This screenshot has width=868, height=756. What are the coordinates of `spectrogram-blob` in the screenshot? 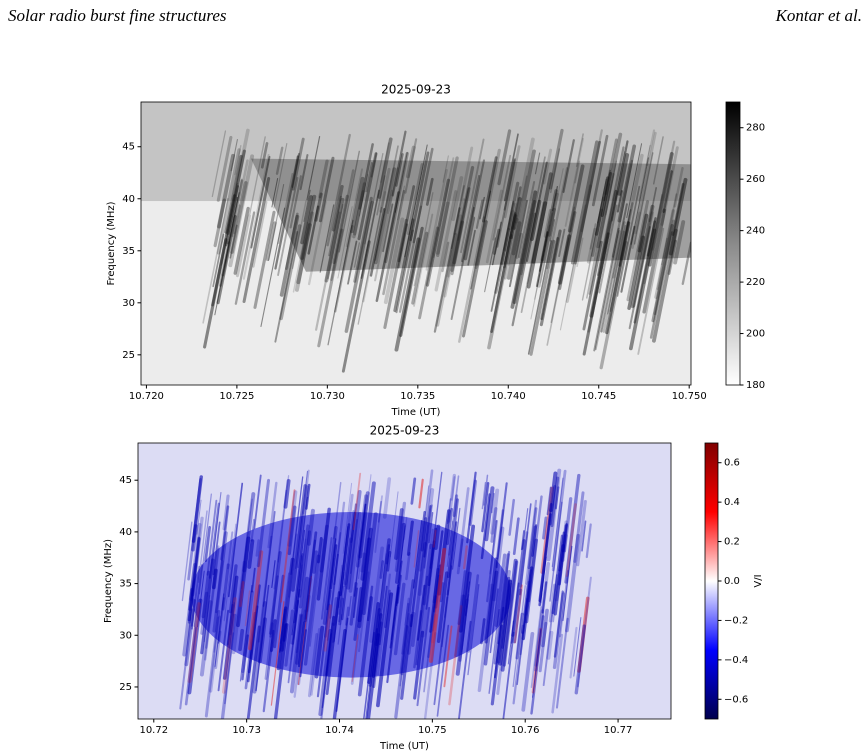 It's located at (351, 595).